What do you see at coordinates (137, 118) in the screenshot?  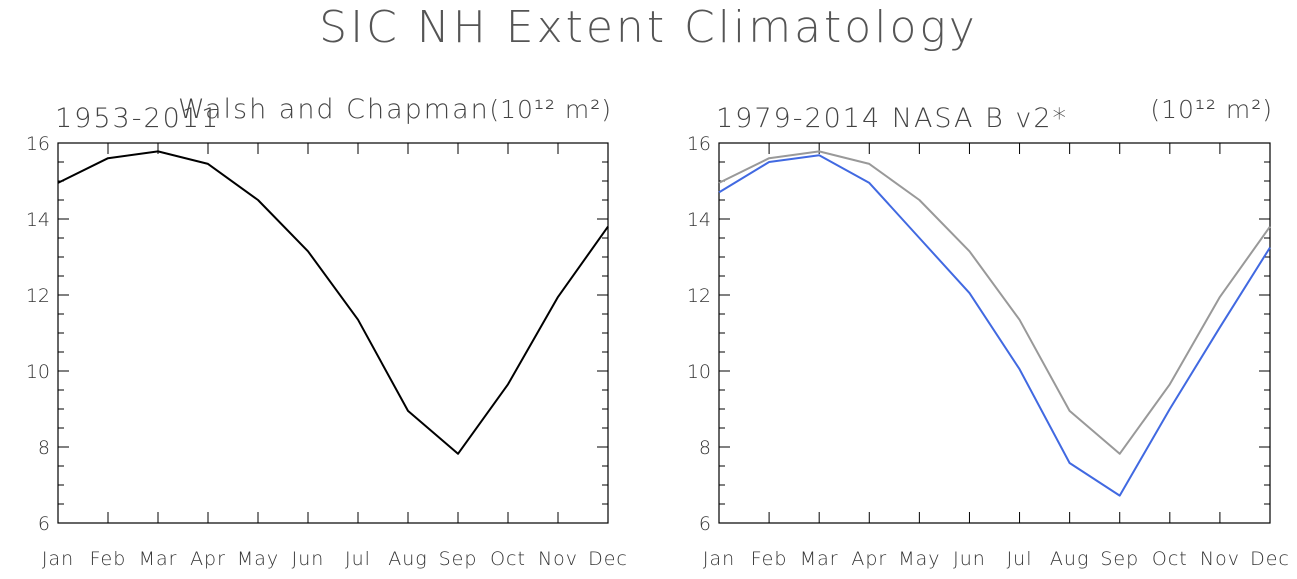 I see `left-panel-period-label: 1953-2011` at bounding box center [137, 118].